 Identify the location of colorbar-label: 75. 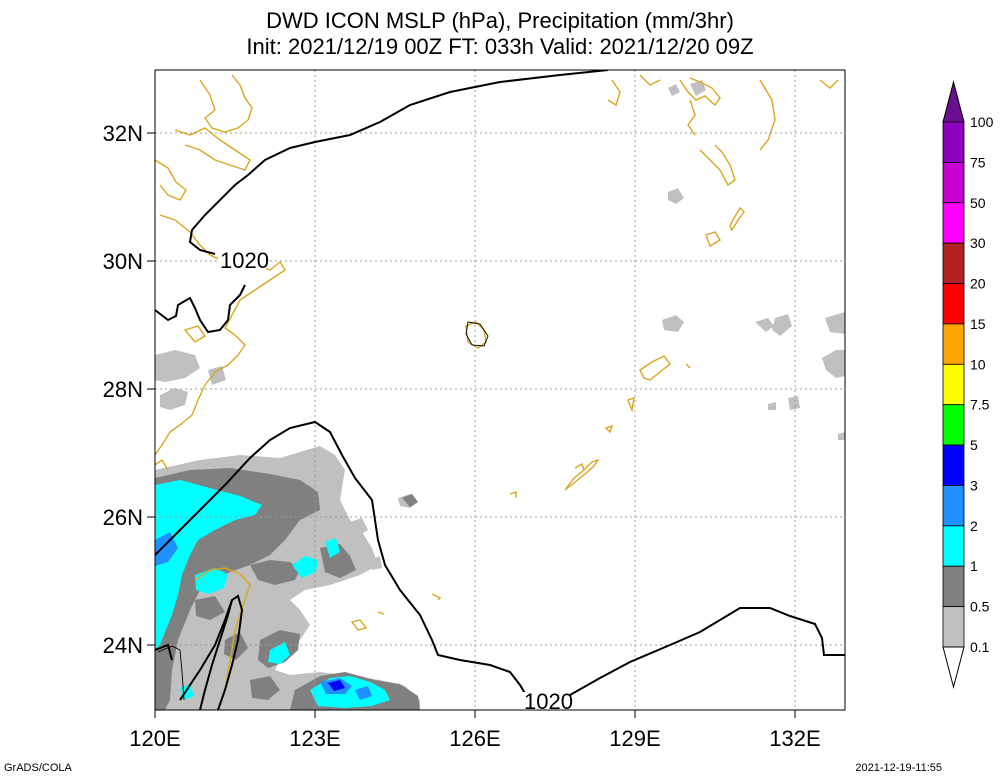
(978, 162).